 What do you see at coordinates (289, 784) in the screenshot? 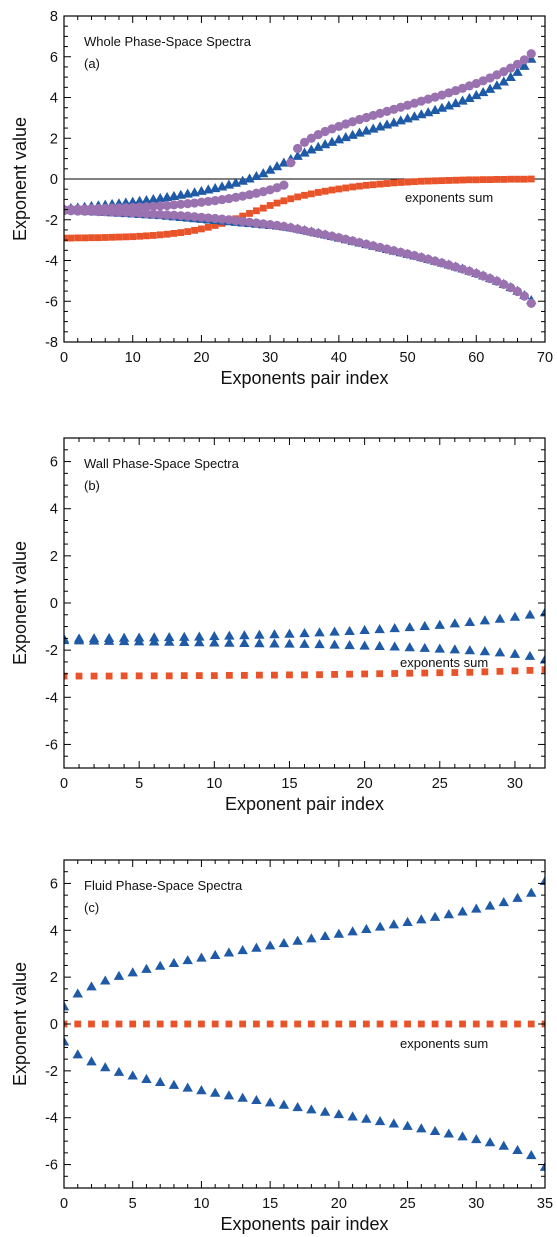
I see `x-tick-label: 15` at bounding box center [289, 784].